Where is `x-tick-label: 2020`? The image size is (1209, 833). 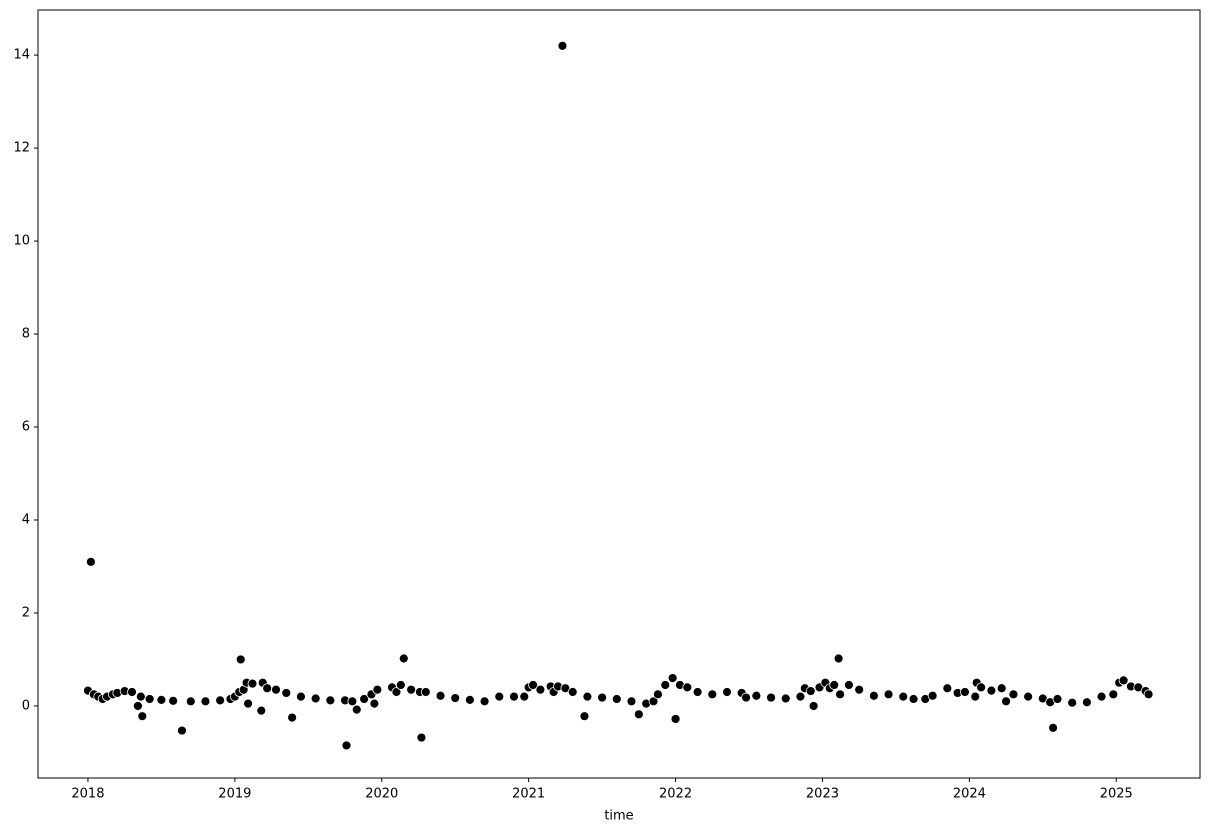 x-tick-label: 2020 is located at coordinates (381, 794).